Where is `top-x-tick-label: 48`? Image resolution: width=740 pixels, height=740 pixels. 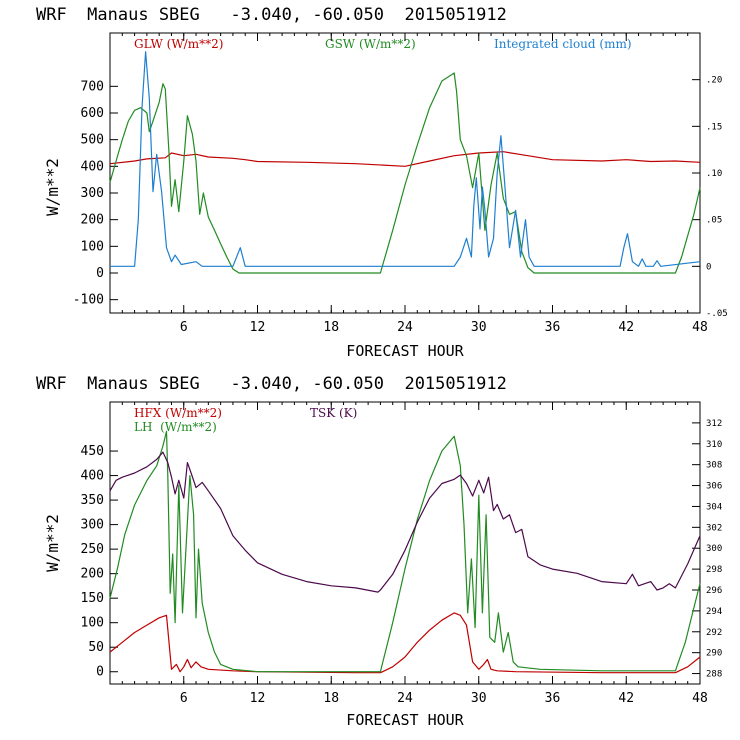
top-x-tick-label: 48 is located at coordinates (700, 327).